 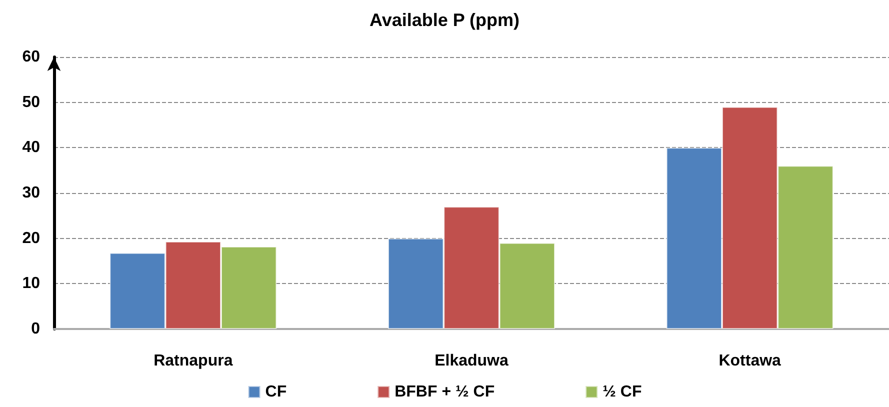 I want to click on x-tick-label: Elkaduwa, so click(x=471, y=361).